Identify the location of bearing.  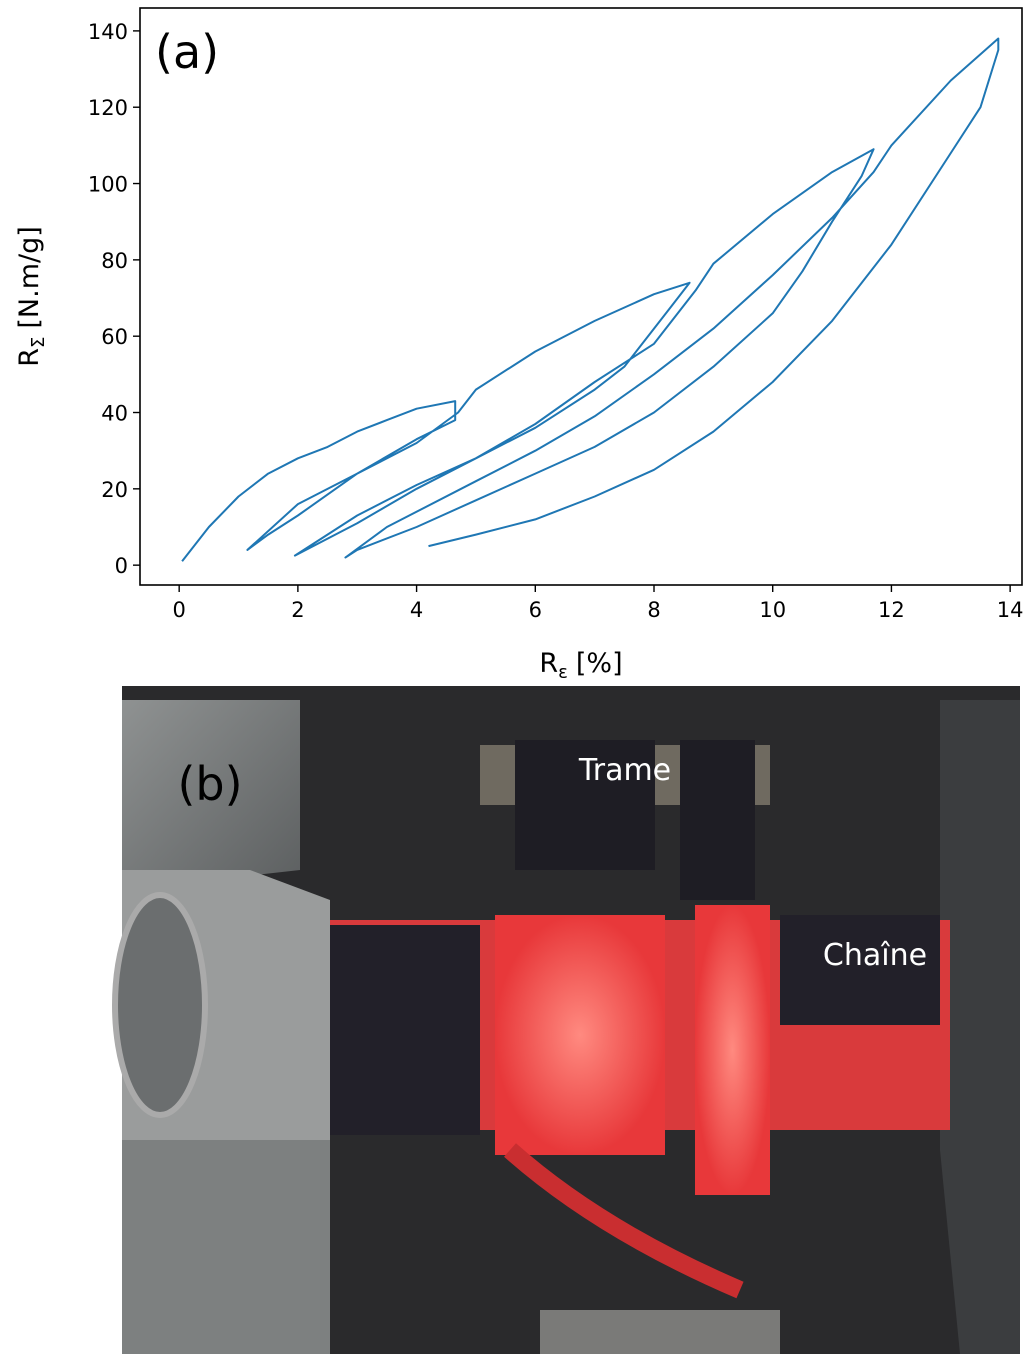
(160, 1005).